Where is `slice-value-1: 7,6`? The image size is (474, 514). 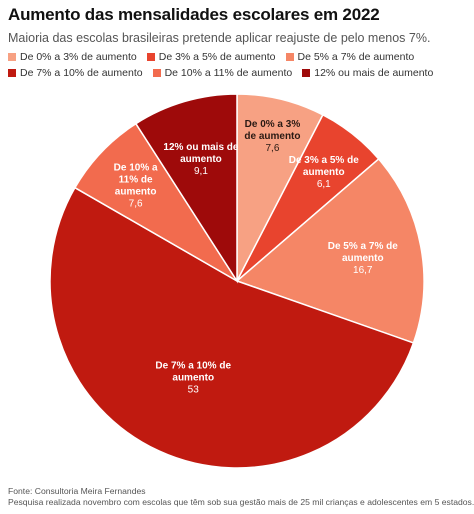
slice-value-1: 7,6 is located at coordinates (272, 148).